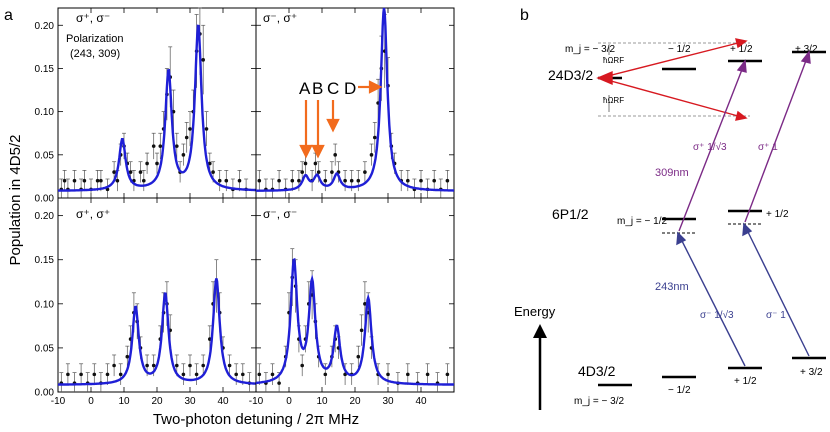 The width and height of the screenshot is (830, 432). I want to click on x-tick-label: 20, so click(355, 401).